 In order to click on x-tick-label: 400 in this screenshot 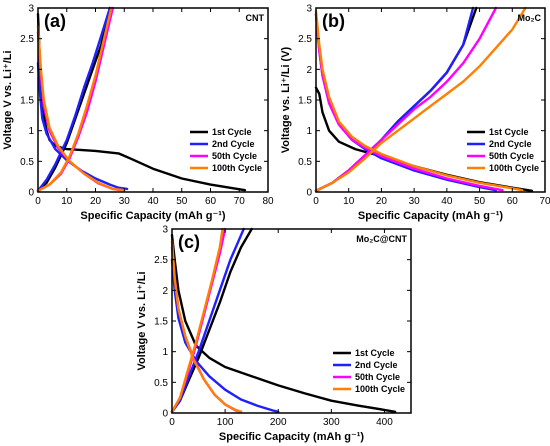, I will do `click(384, 422)`.